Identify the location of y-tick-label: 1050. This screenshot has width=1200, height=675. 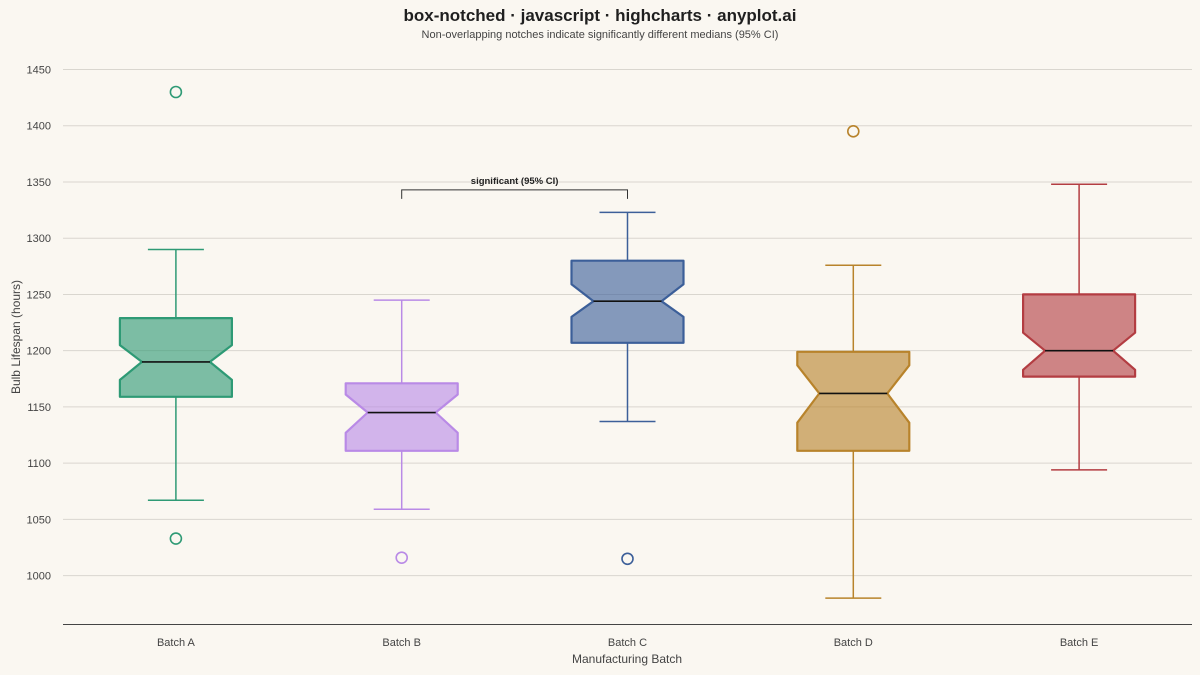
(39, 520).